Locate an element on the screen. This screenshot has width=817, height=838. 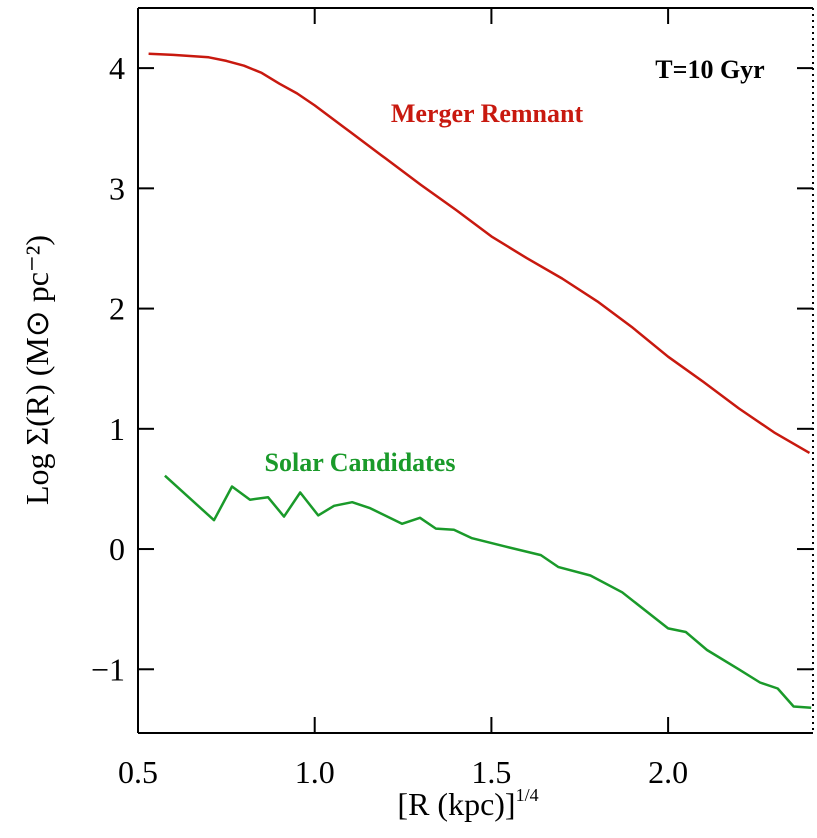
y-tick-label: 0 is located at coordinates (117, 549).